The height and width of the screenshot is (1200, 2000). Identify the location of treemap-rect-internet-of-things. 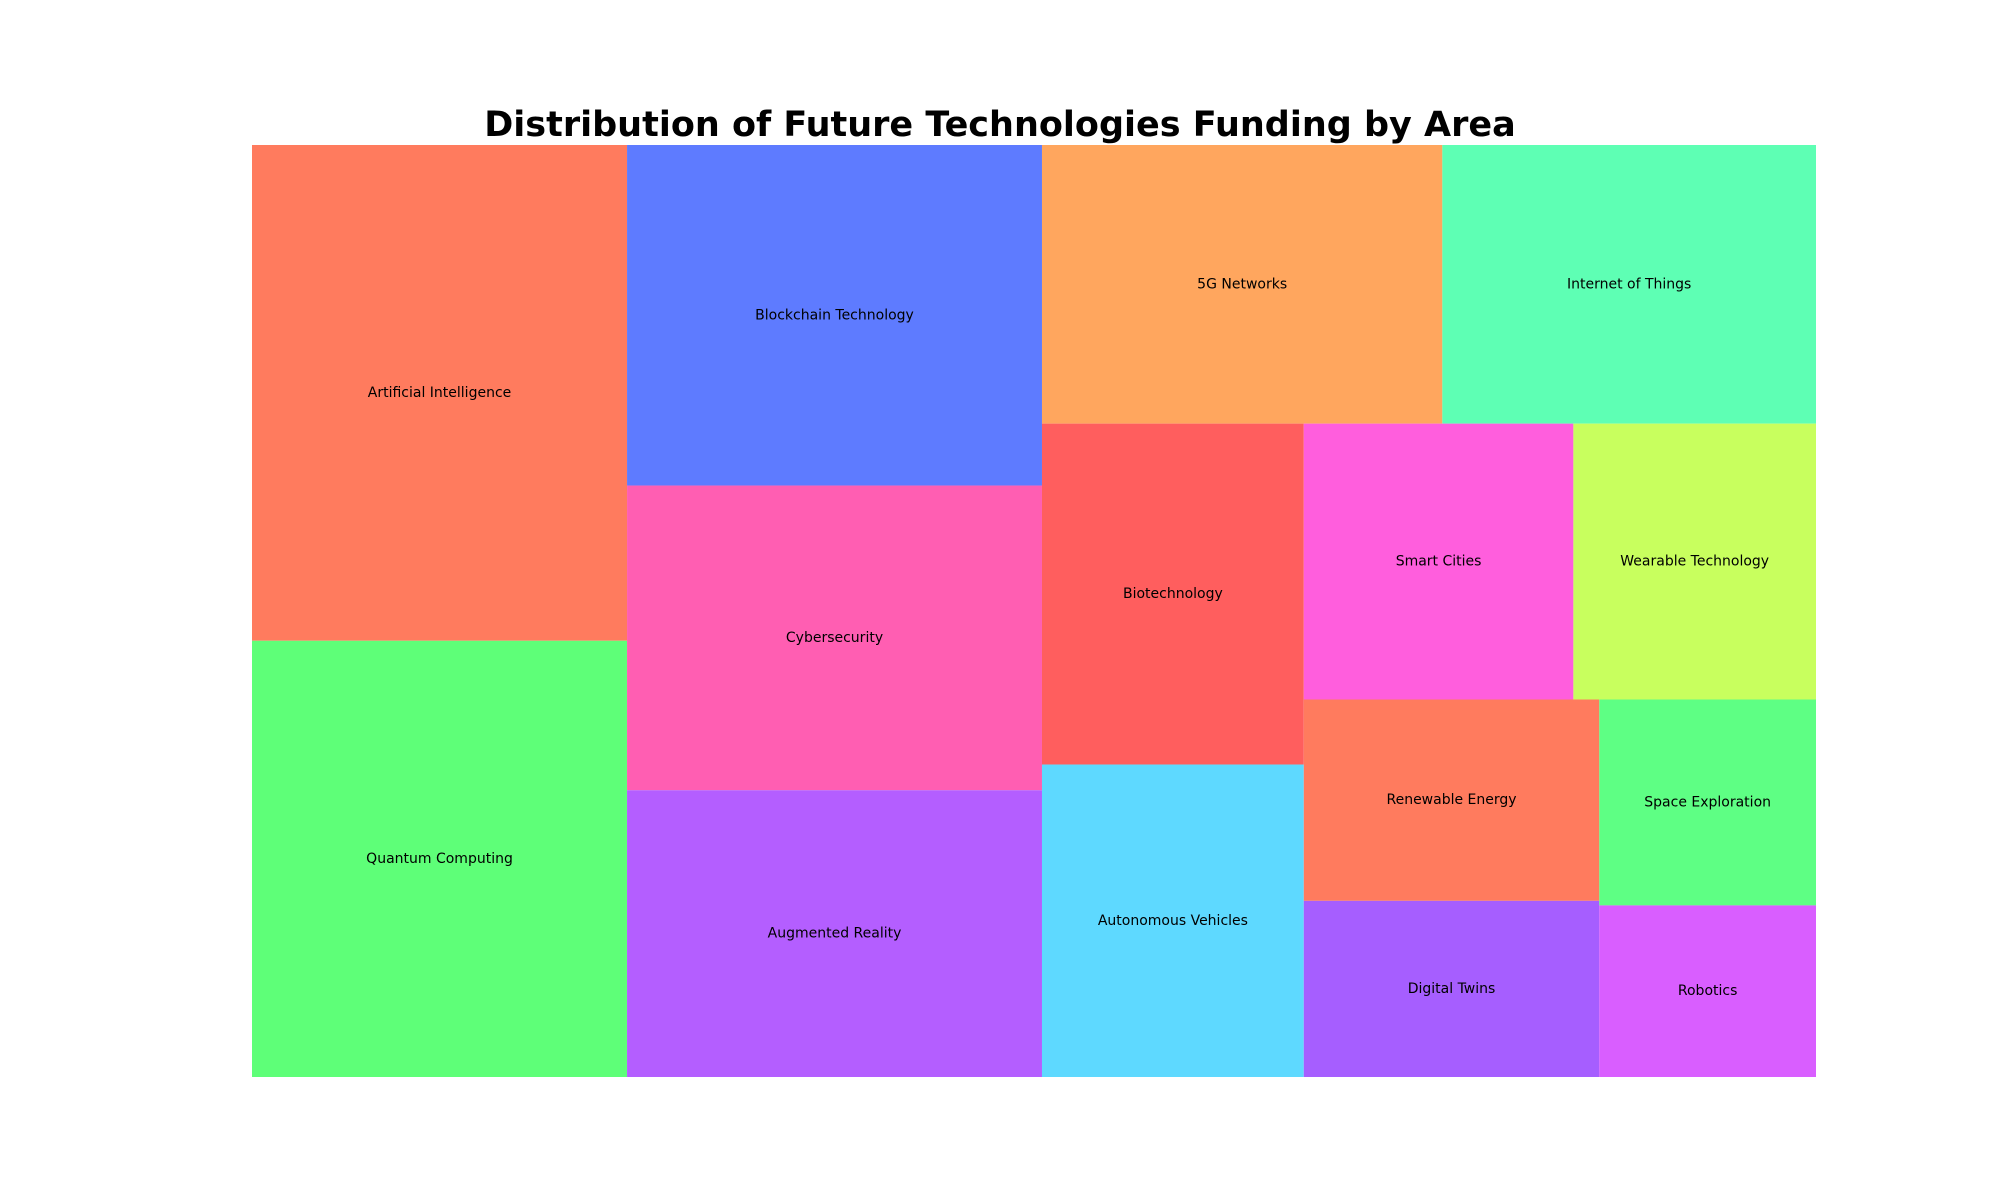
(1629, 284).